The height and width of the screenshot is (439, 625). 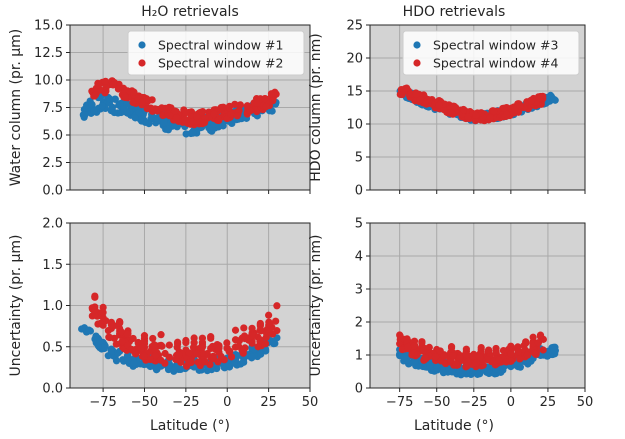 I want to click on x-tick-label: −25, so click(x=185, y=402).